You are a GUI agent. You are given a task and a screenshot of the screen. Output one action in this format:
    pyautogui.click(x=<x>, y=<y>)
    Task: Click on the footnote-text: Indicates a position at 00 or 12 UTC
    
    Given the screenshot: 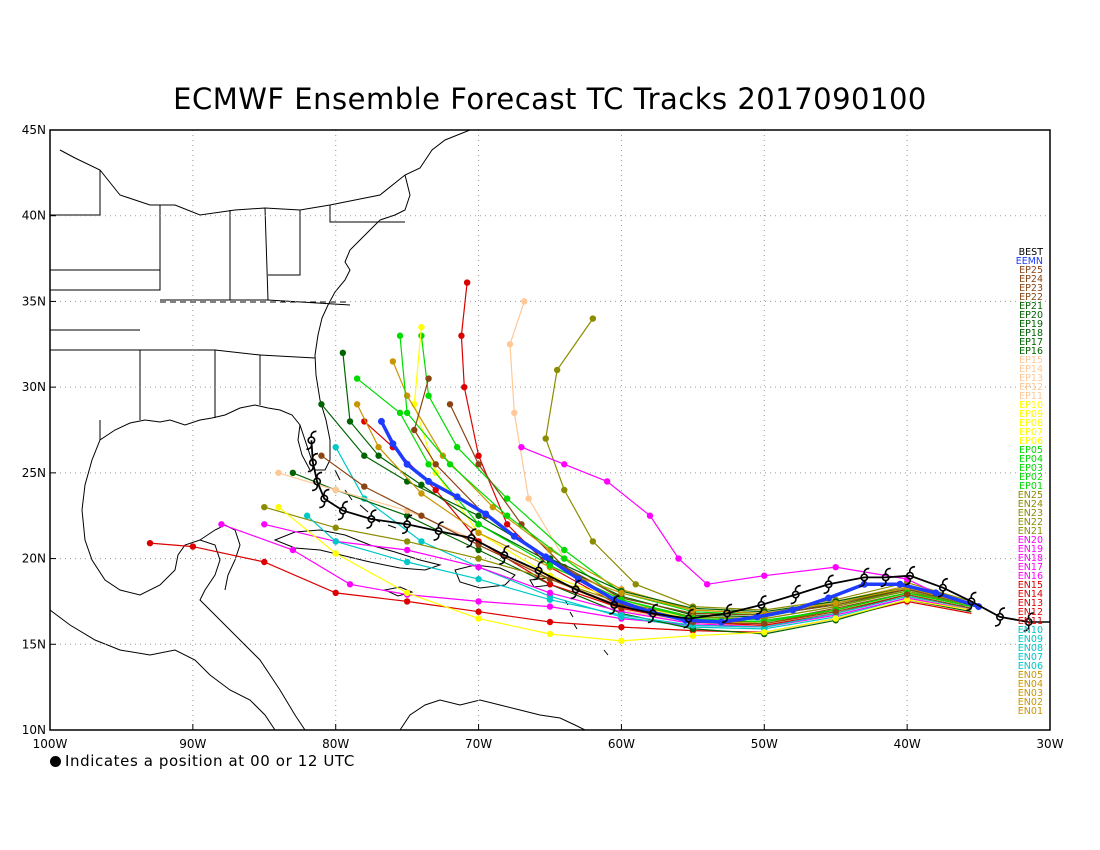 What is the action you would take?
    pyautogui.click(x=210, y=761)
    